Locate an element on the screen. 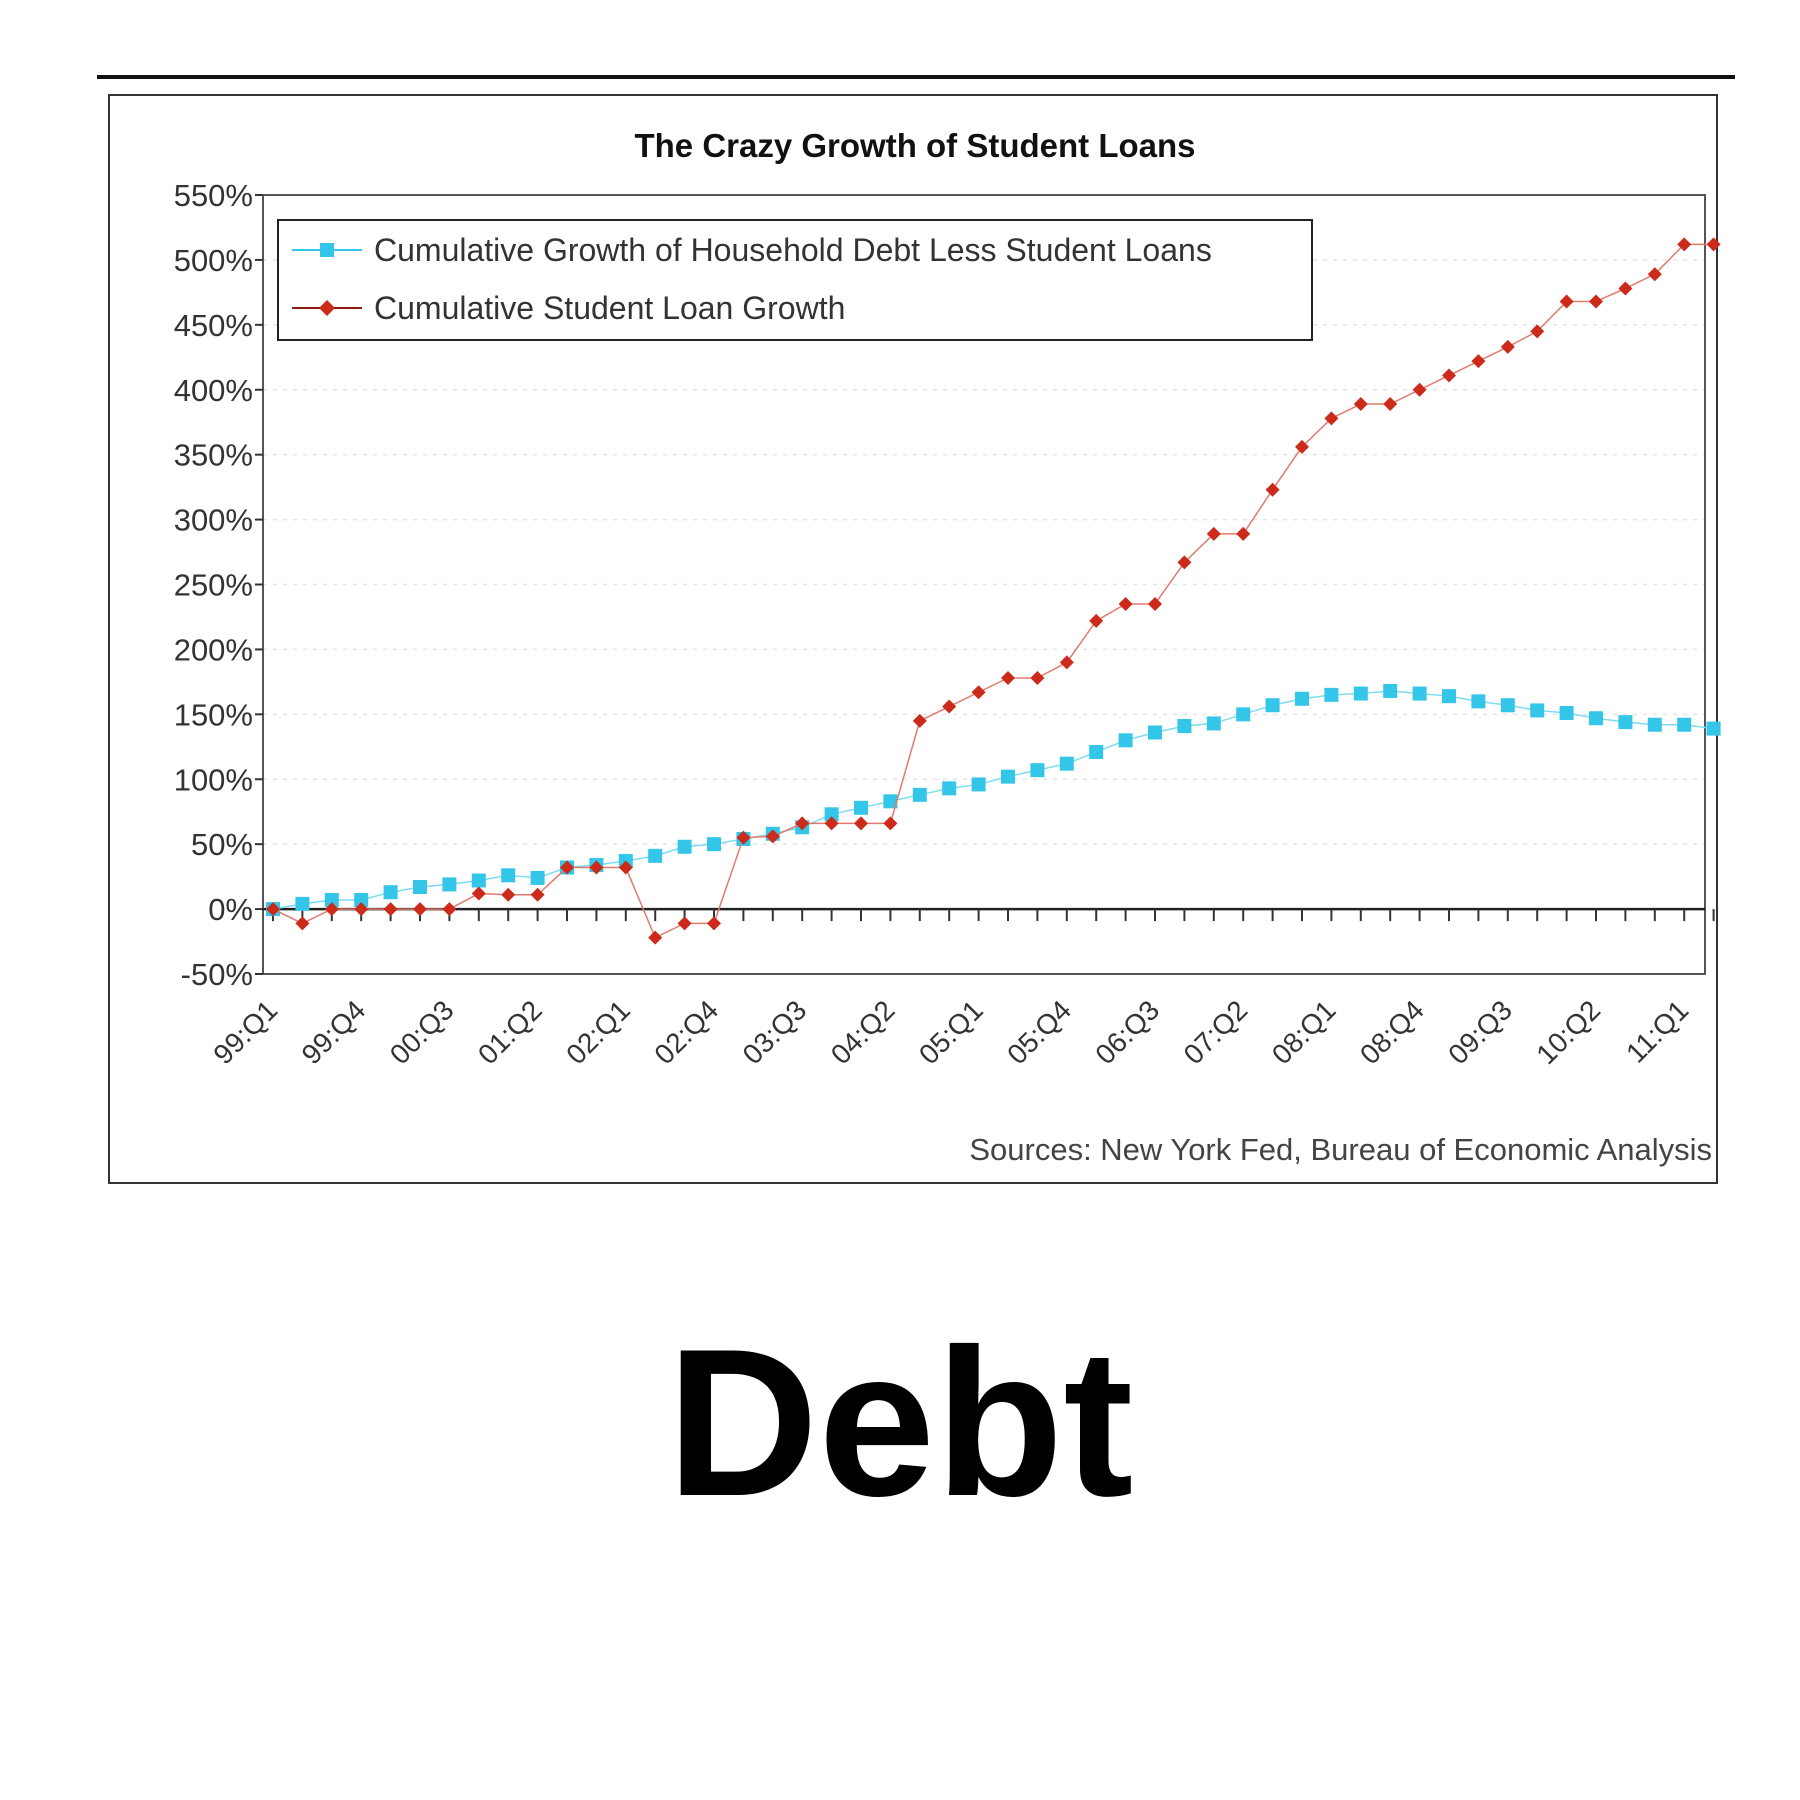  y-tick-label: 550% is located at coordinates (213, 195).